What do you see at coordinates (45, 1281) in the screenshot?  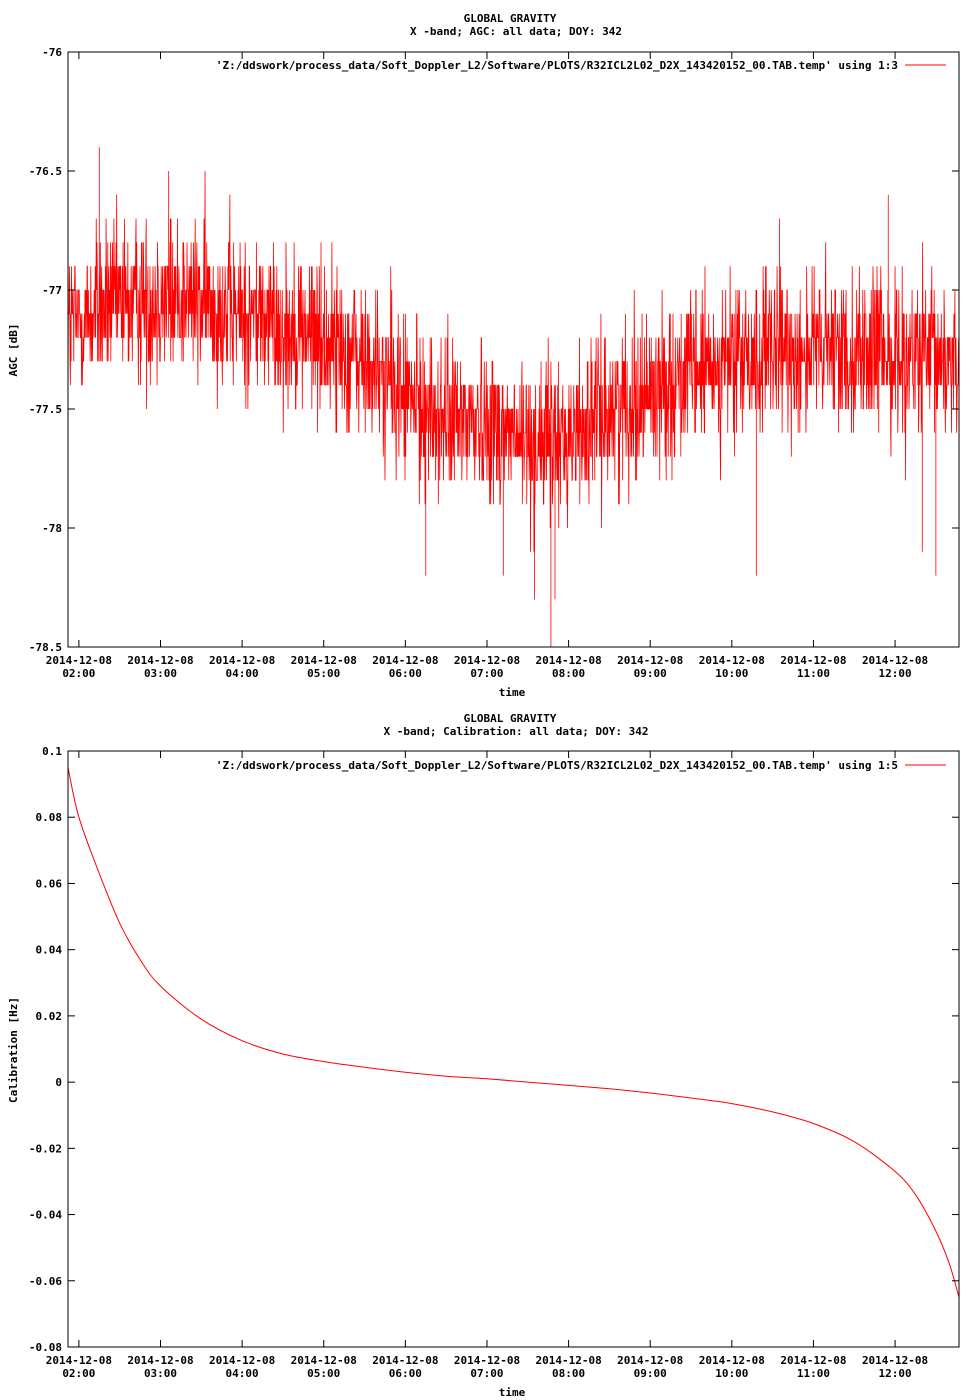 I see `y-tick-label: -0.06` at bounding box center [45, 1281].